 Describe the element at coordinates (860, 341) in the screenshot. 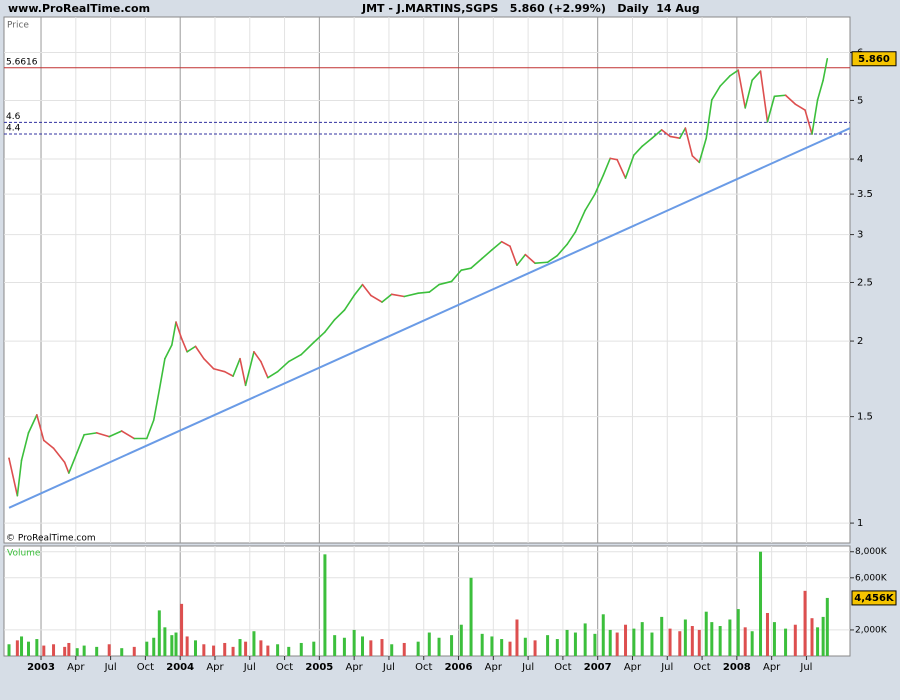

I see `y-tick-label: 2` at that location.